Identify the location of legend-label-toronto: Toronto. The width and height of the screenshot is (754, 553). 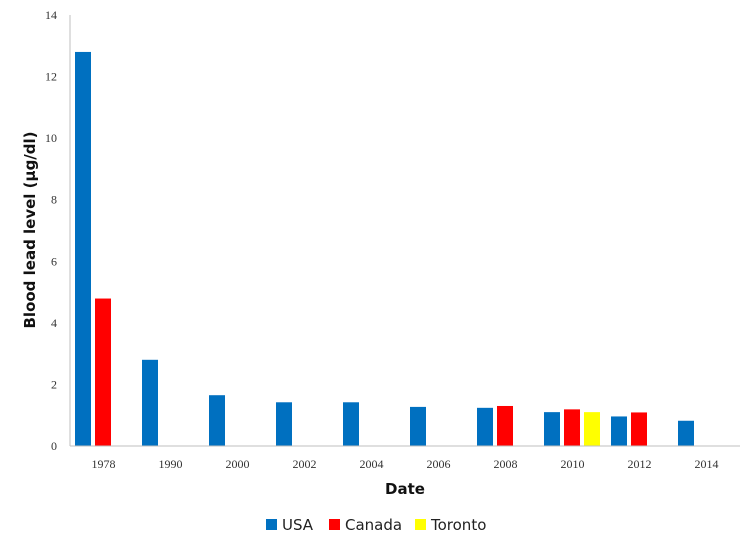
(458, 525).